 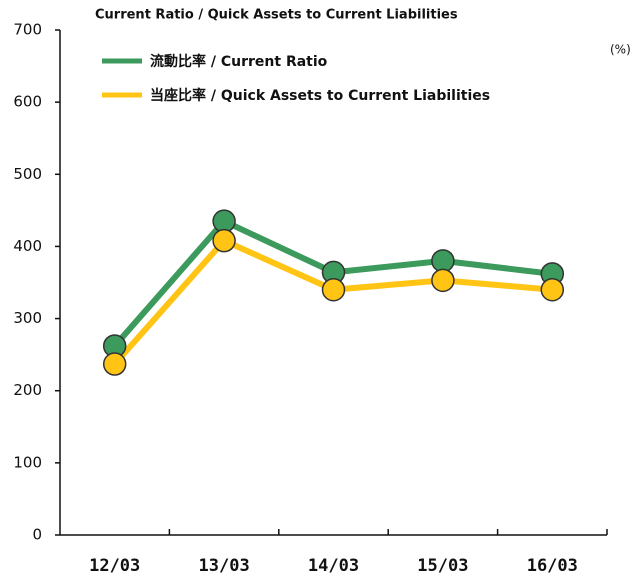 I want to click on y-tick-label: 700, so click(x=27, y=30).